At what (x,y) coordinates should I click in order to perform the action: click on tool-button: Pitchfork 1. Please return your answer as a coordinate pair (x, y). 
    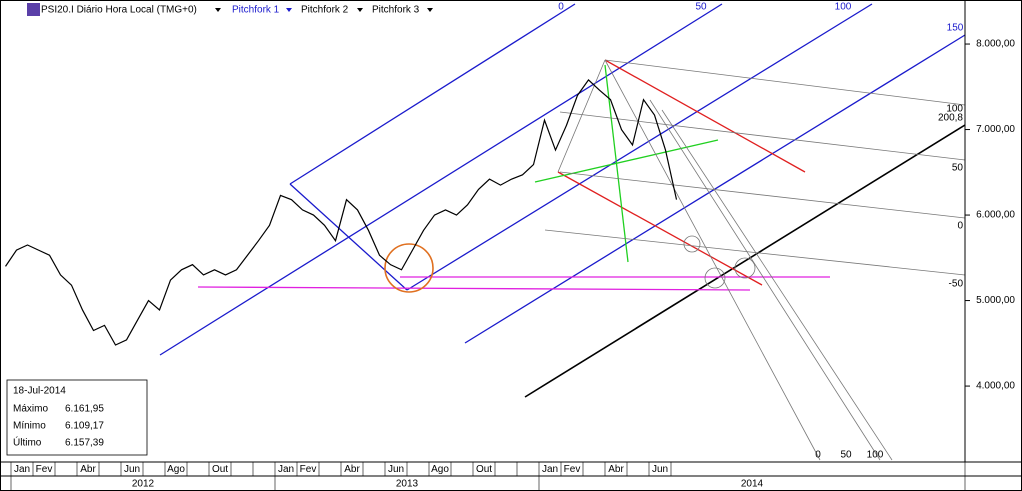
    Looking at the image, I should click on (256, 10).